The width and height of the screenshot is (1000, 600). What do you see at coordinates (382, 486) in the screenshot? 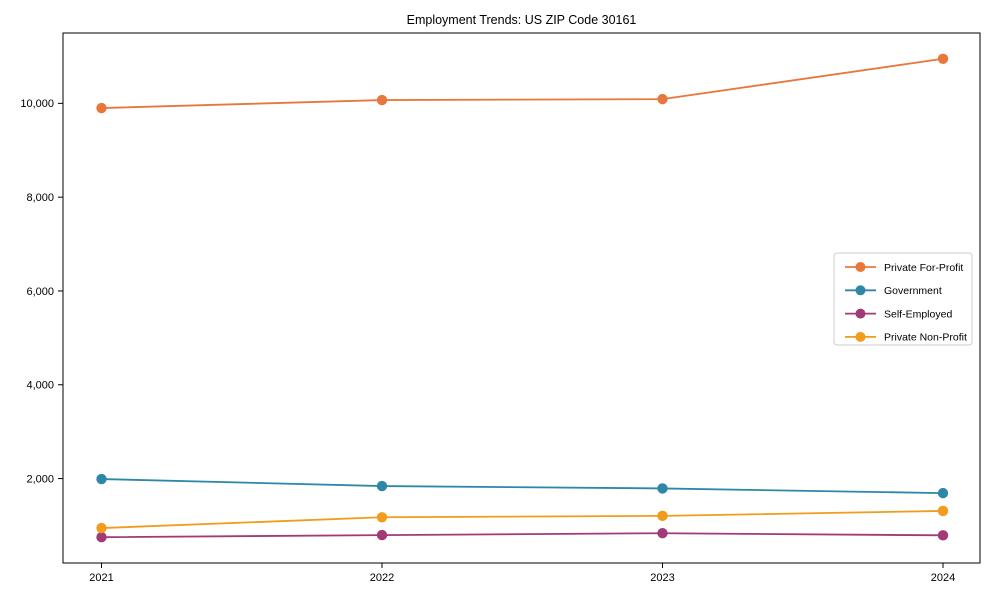
I see `series-point-government-2022` at bounding box center [382, 486].